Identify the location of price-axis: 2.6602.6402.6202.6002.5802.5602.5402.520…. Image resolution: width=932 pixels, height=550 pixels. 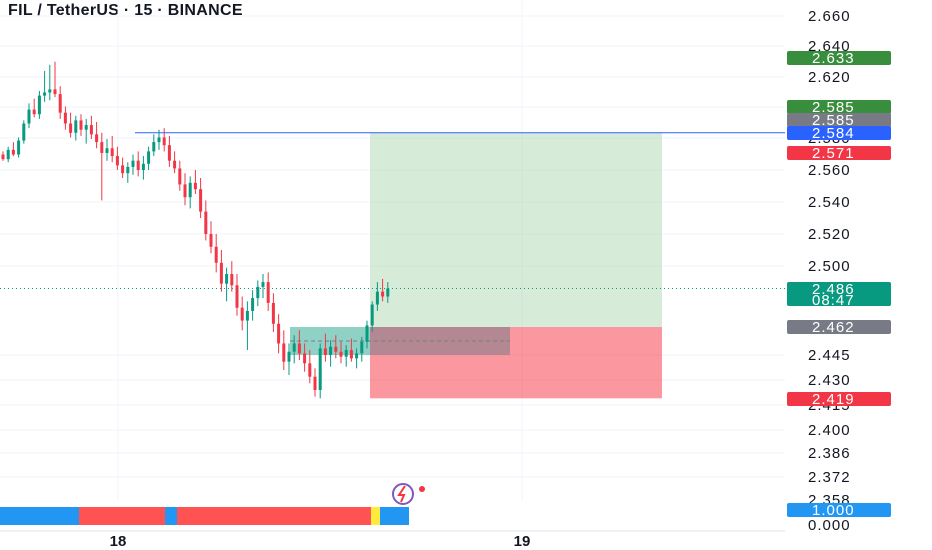
(839, 271).